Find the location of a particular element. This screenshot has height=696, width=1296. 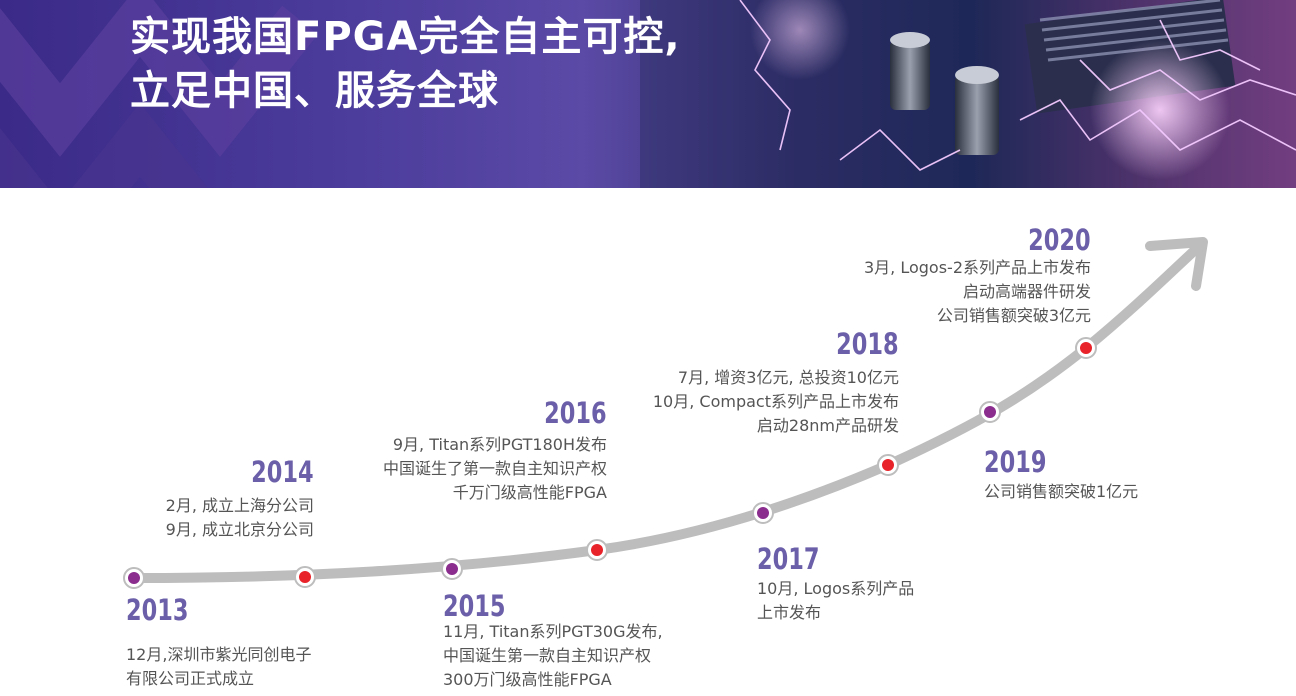

year-label-2016: 2016 is located at coordinates (575, 413).